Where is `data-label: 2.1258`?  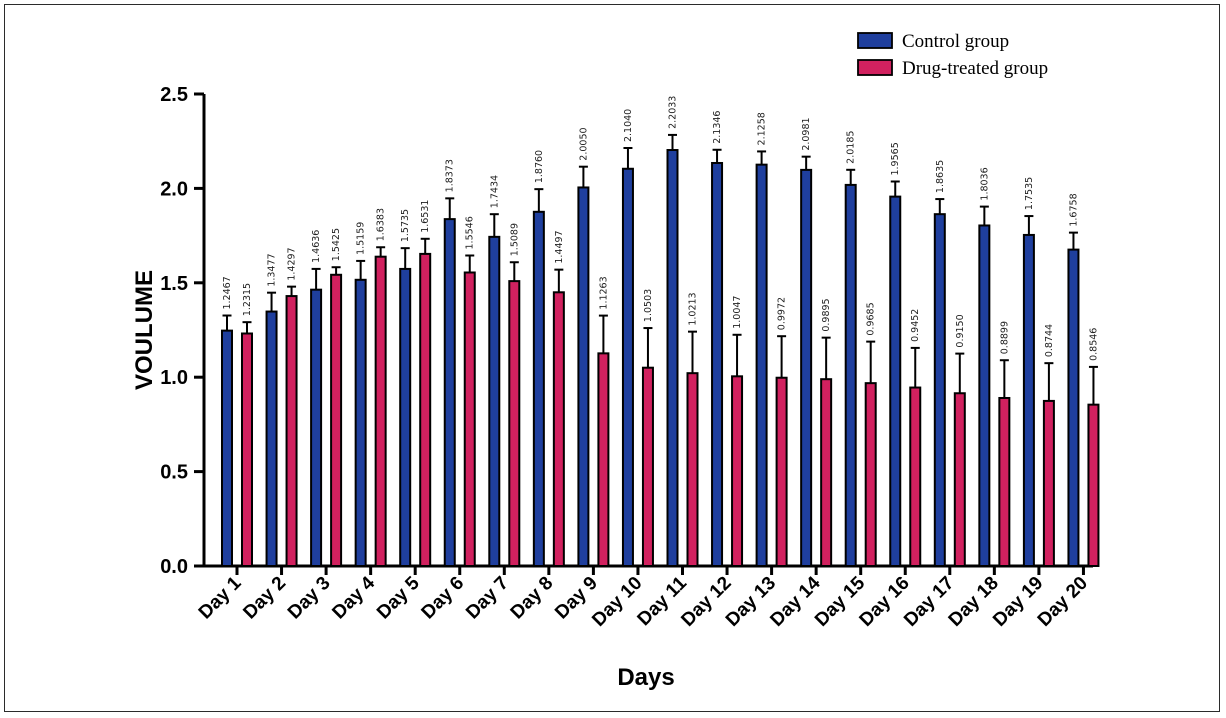
data-label: 2.1258 is located at coordinates (762, 128).